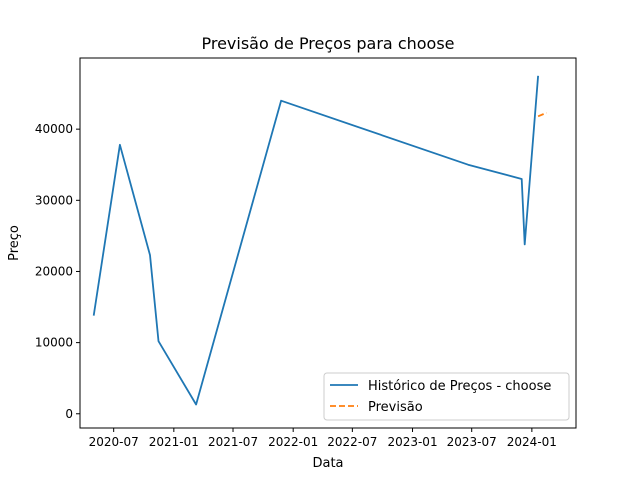  I want to click on x-tick-label: 2024-01, so click(532, 442).